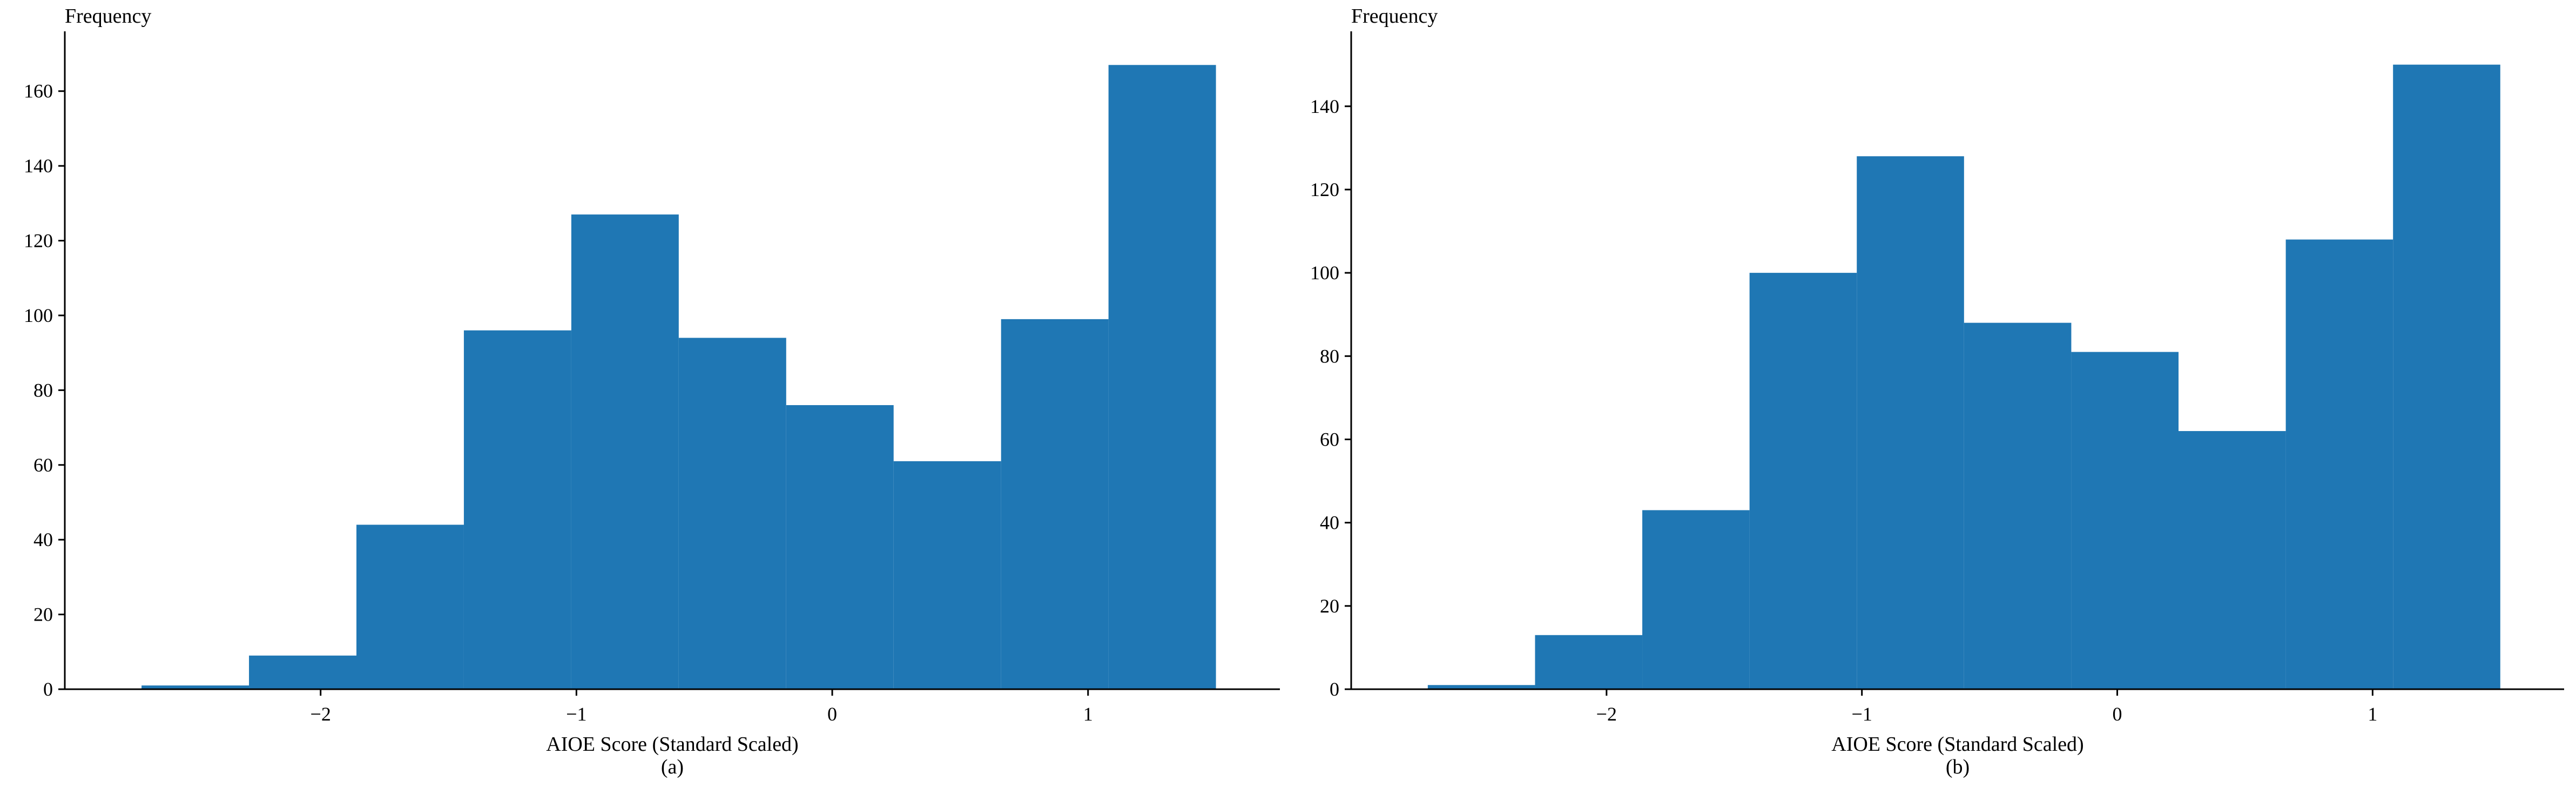  What do you see at coordinates (1958, 767) in the screenshot?
I see `panel-label: (b)` at bounding box center [1958, 767].